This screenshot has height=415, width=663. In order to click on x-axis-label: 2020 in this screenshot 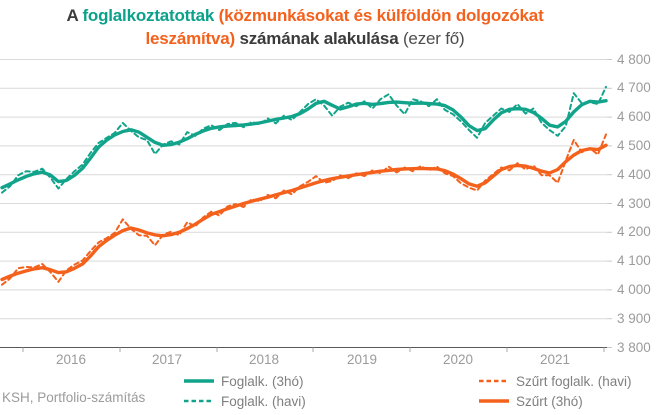, I will do `click(458, 359)`.